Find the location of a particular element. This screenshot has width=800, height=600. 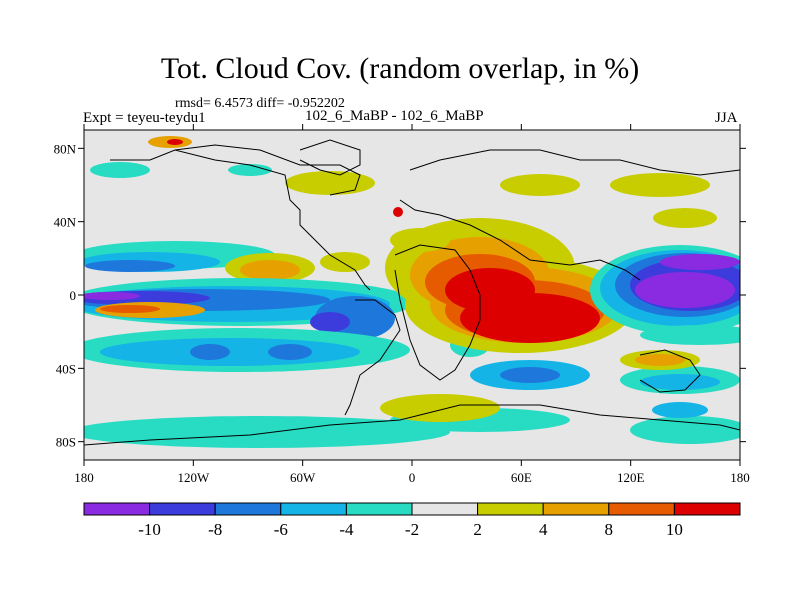

x-tick-label: 0 is located at coordinates (412, 477).